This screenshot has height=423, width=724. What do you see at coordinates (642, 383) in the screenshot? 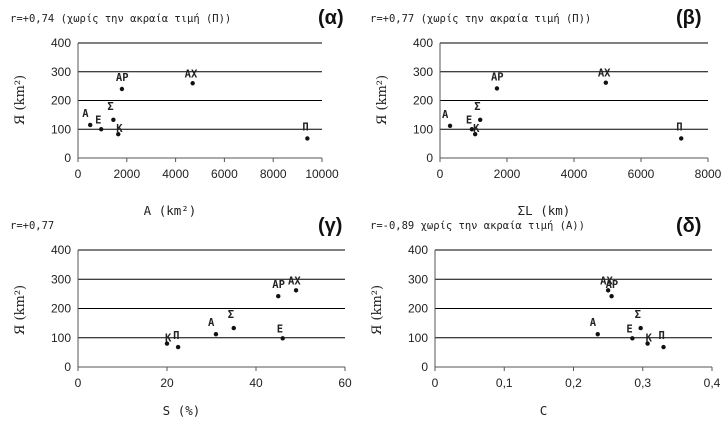
I see `x-tick-label: 0,3` at bounding box center [642, 383].